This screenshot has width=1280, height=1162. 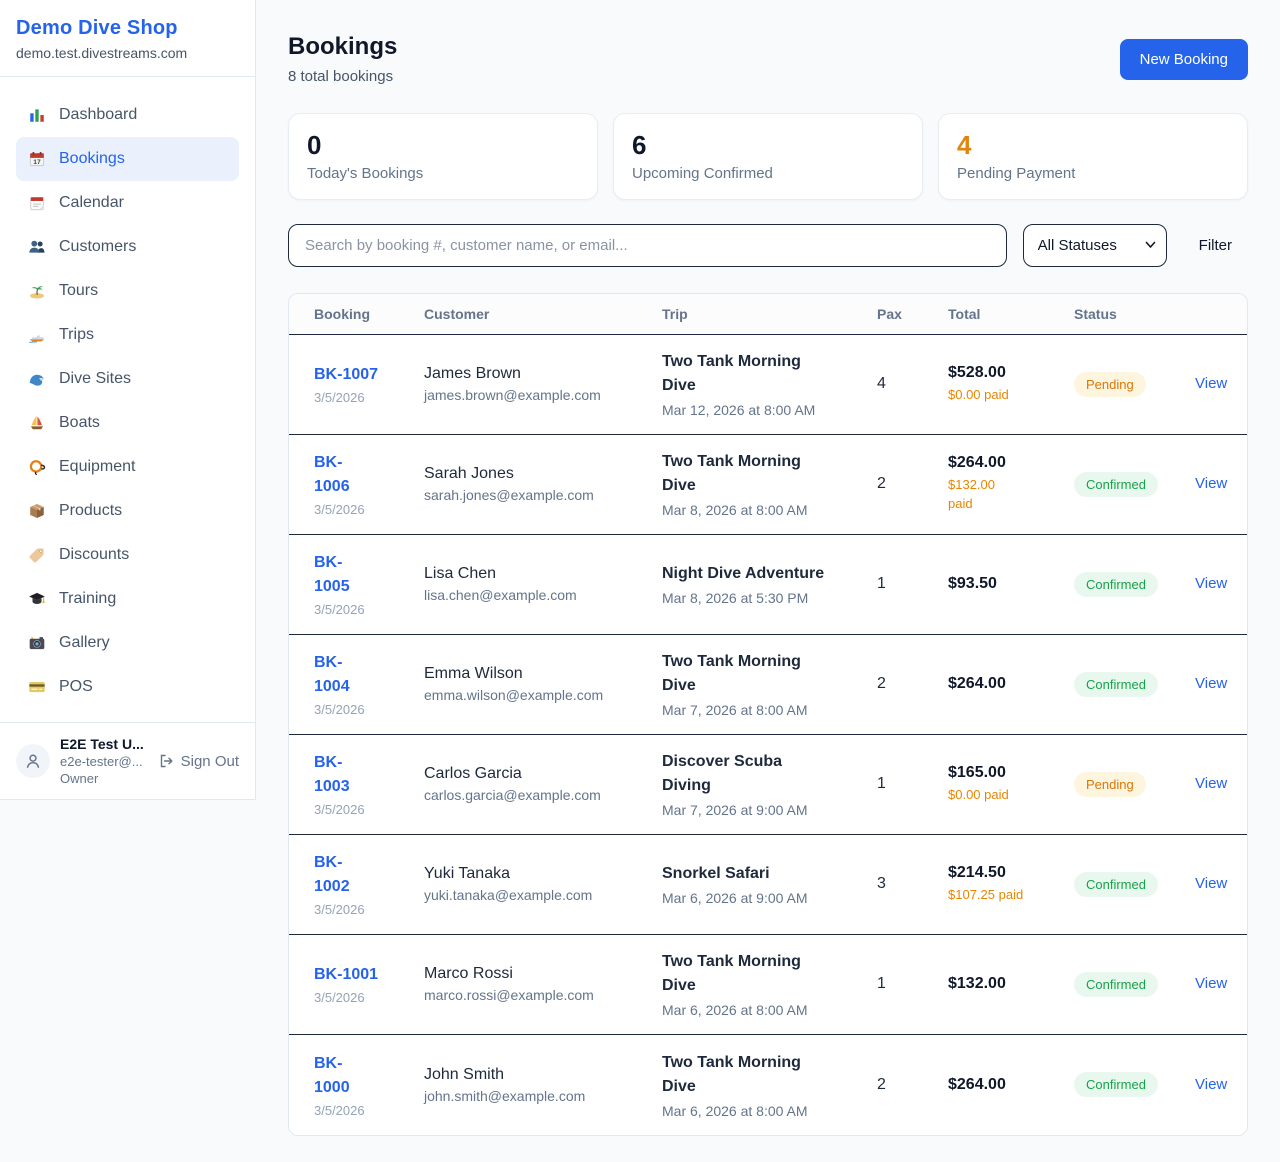 What do you see at coordinates (79, 778) in the screenshot?
I see `user-role: Owner` at bounding box center [79, 778].